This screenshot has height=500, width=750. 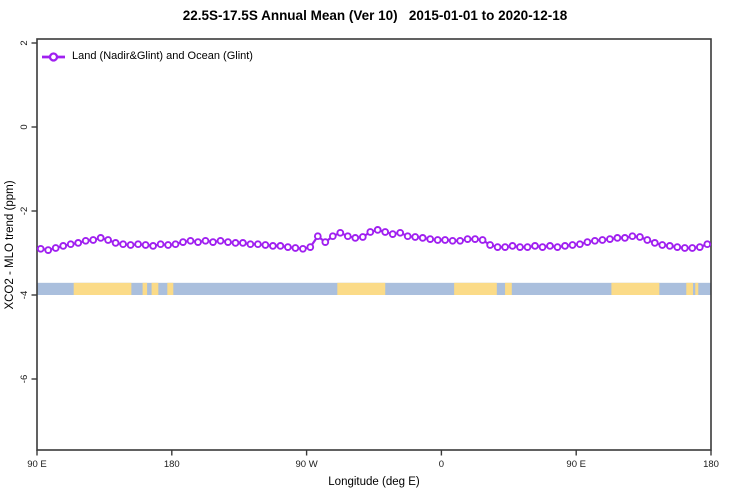 I want to click on legend-label: Land (Nadir&Glint) and Ocean (Glint), so click(x=162, y=56).